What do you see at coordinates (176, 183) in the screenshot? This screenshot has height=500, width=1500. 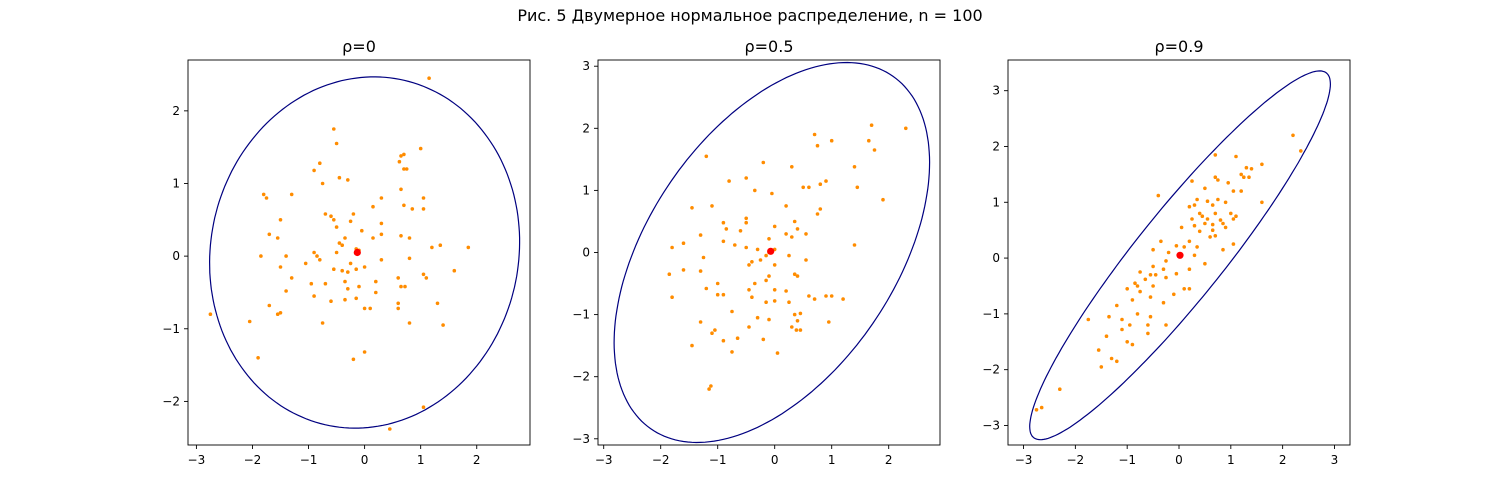 I see `y-tick-label-rho-0-3: 1` at bounding box center [176, 183].